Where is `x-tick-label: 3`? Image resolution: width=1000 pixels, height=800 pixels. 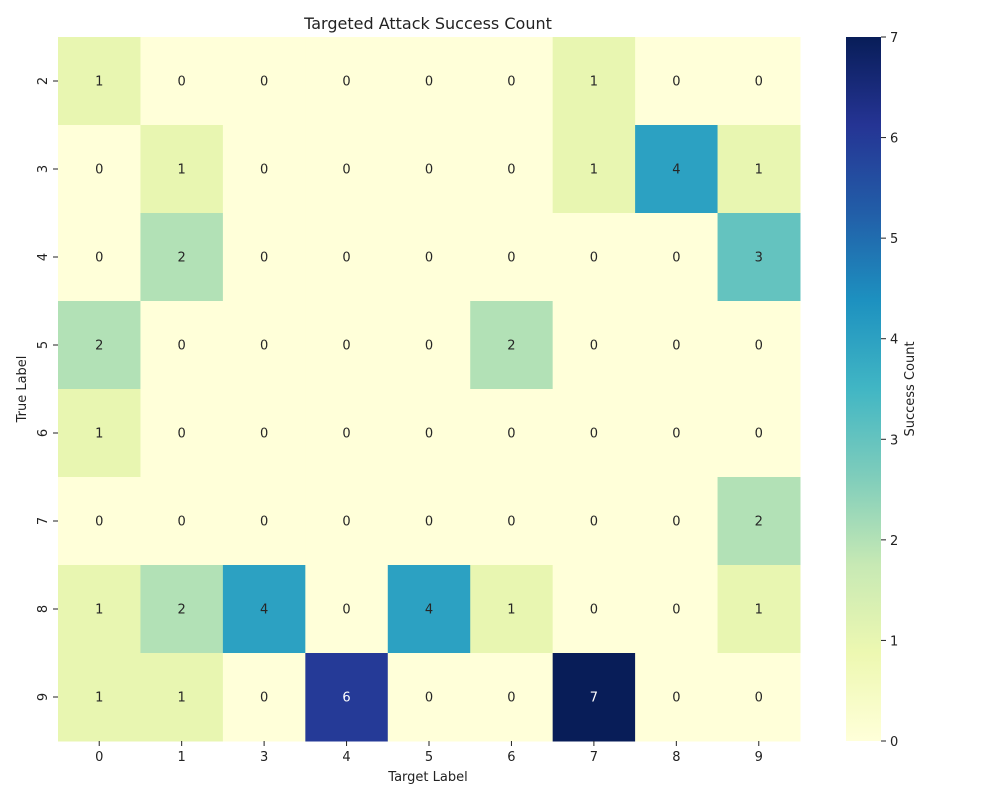 x-tick-label: 3 is located at coordinates (264, 757).